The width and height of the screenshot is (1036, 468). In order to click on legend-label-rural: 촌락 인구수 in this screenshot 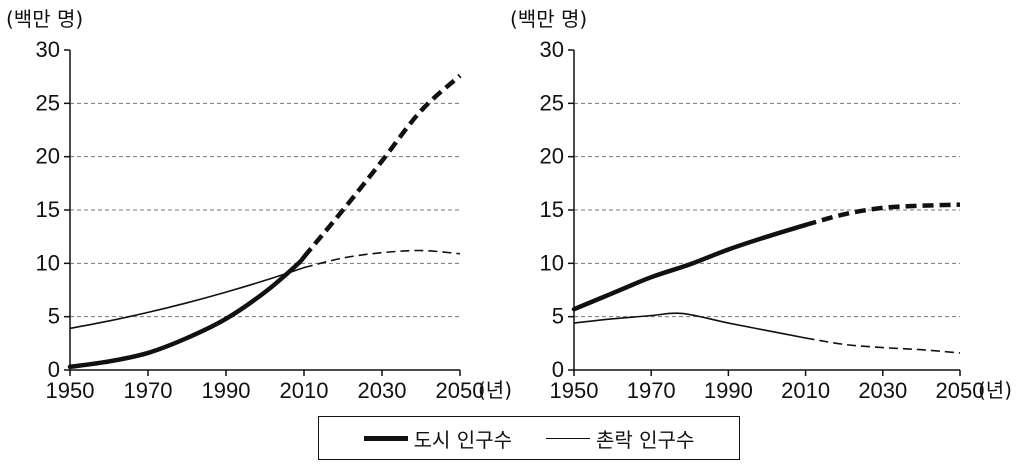, I will do `click(645, 439)`.